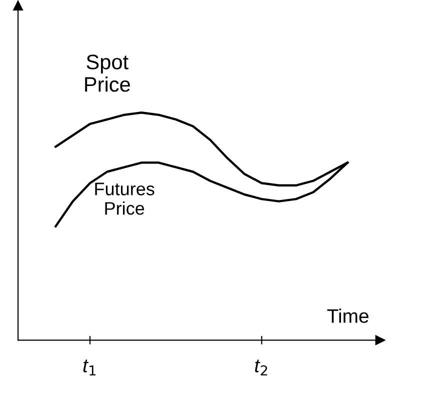 Image resolution: width=440 pixels, height=403 pixels. I want to click on series-label: Spot Price, so click(107, 73).